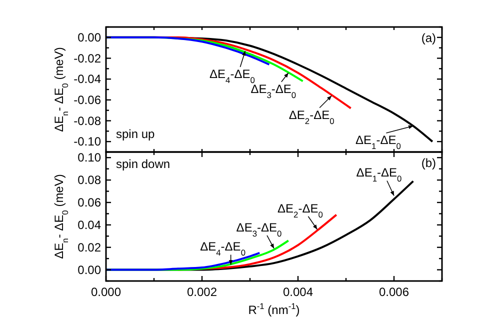 The height and width of the screenshot is (327, 491). What do you see at coordinates (274, 309) in the screenshot?
I see `x-axis-title: R$^{-1}$ (nm$^{-1}$)` at bounding box center [274, 309].